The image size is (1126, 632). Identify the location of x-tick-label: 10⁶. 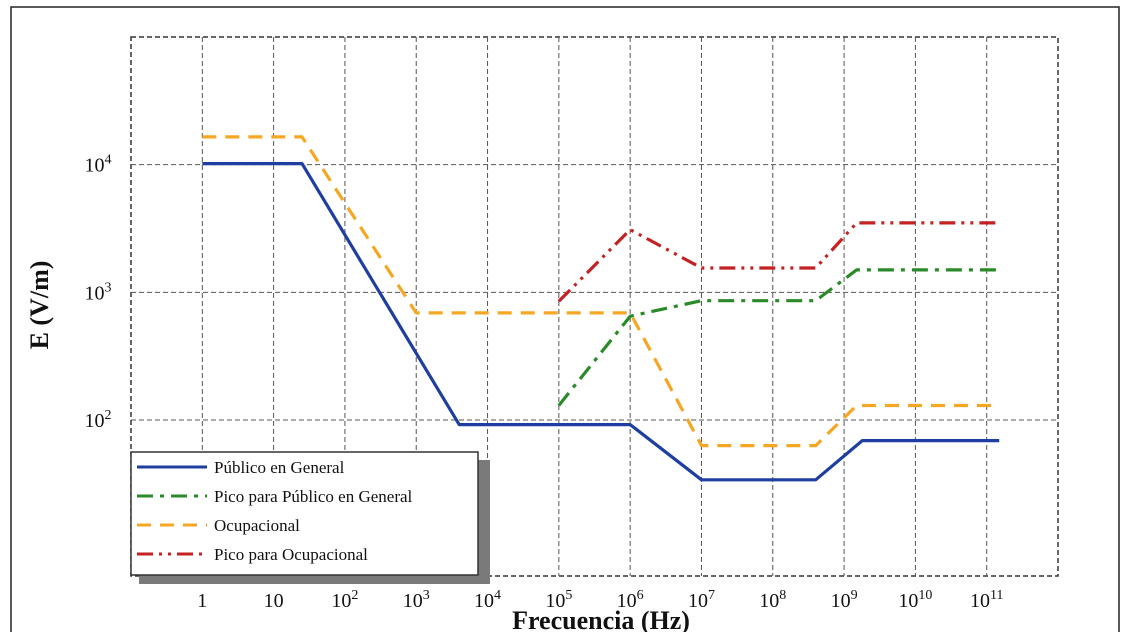
(630, 600).